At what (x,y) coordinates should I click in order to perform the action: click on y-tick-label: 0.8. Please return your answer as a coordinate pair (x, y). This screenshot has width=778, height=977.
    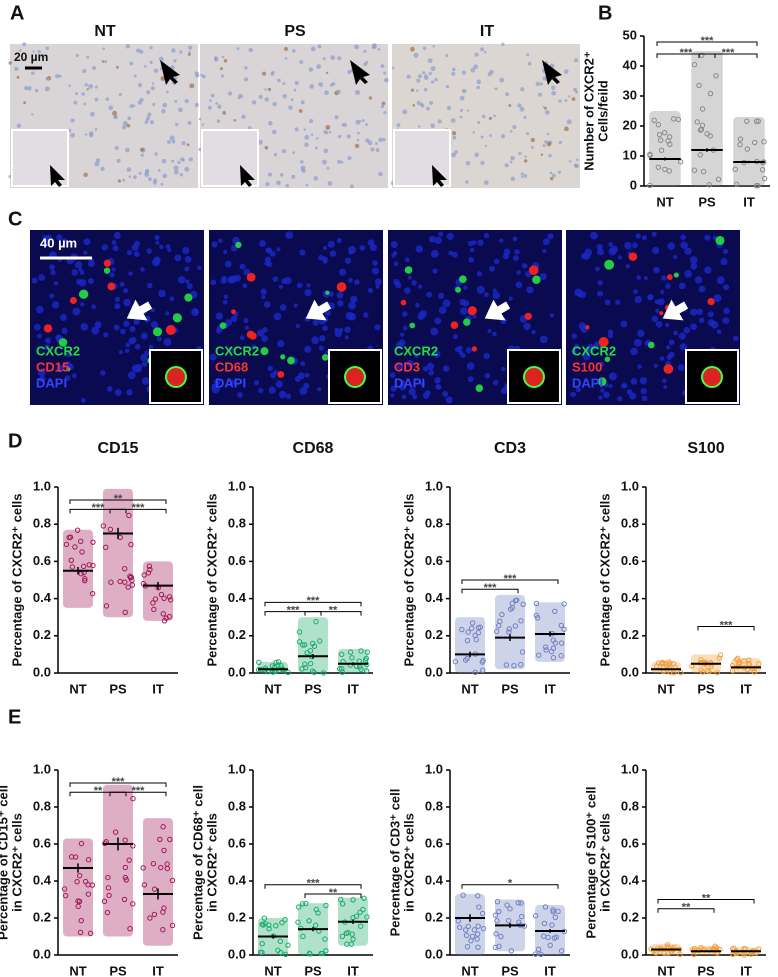
    Looking at the image, I should click on (630, 805).